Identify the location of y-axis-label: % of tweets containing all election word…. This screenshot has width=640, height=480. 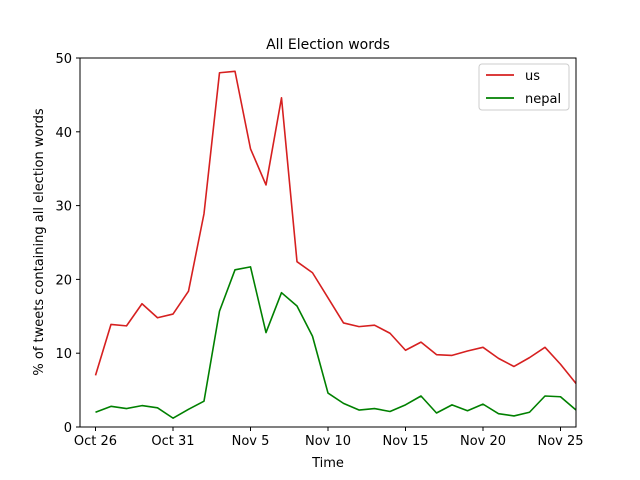
(39, 241).